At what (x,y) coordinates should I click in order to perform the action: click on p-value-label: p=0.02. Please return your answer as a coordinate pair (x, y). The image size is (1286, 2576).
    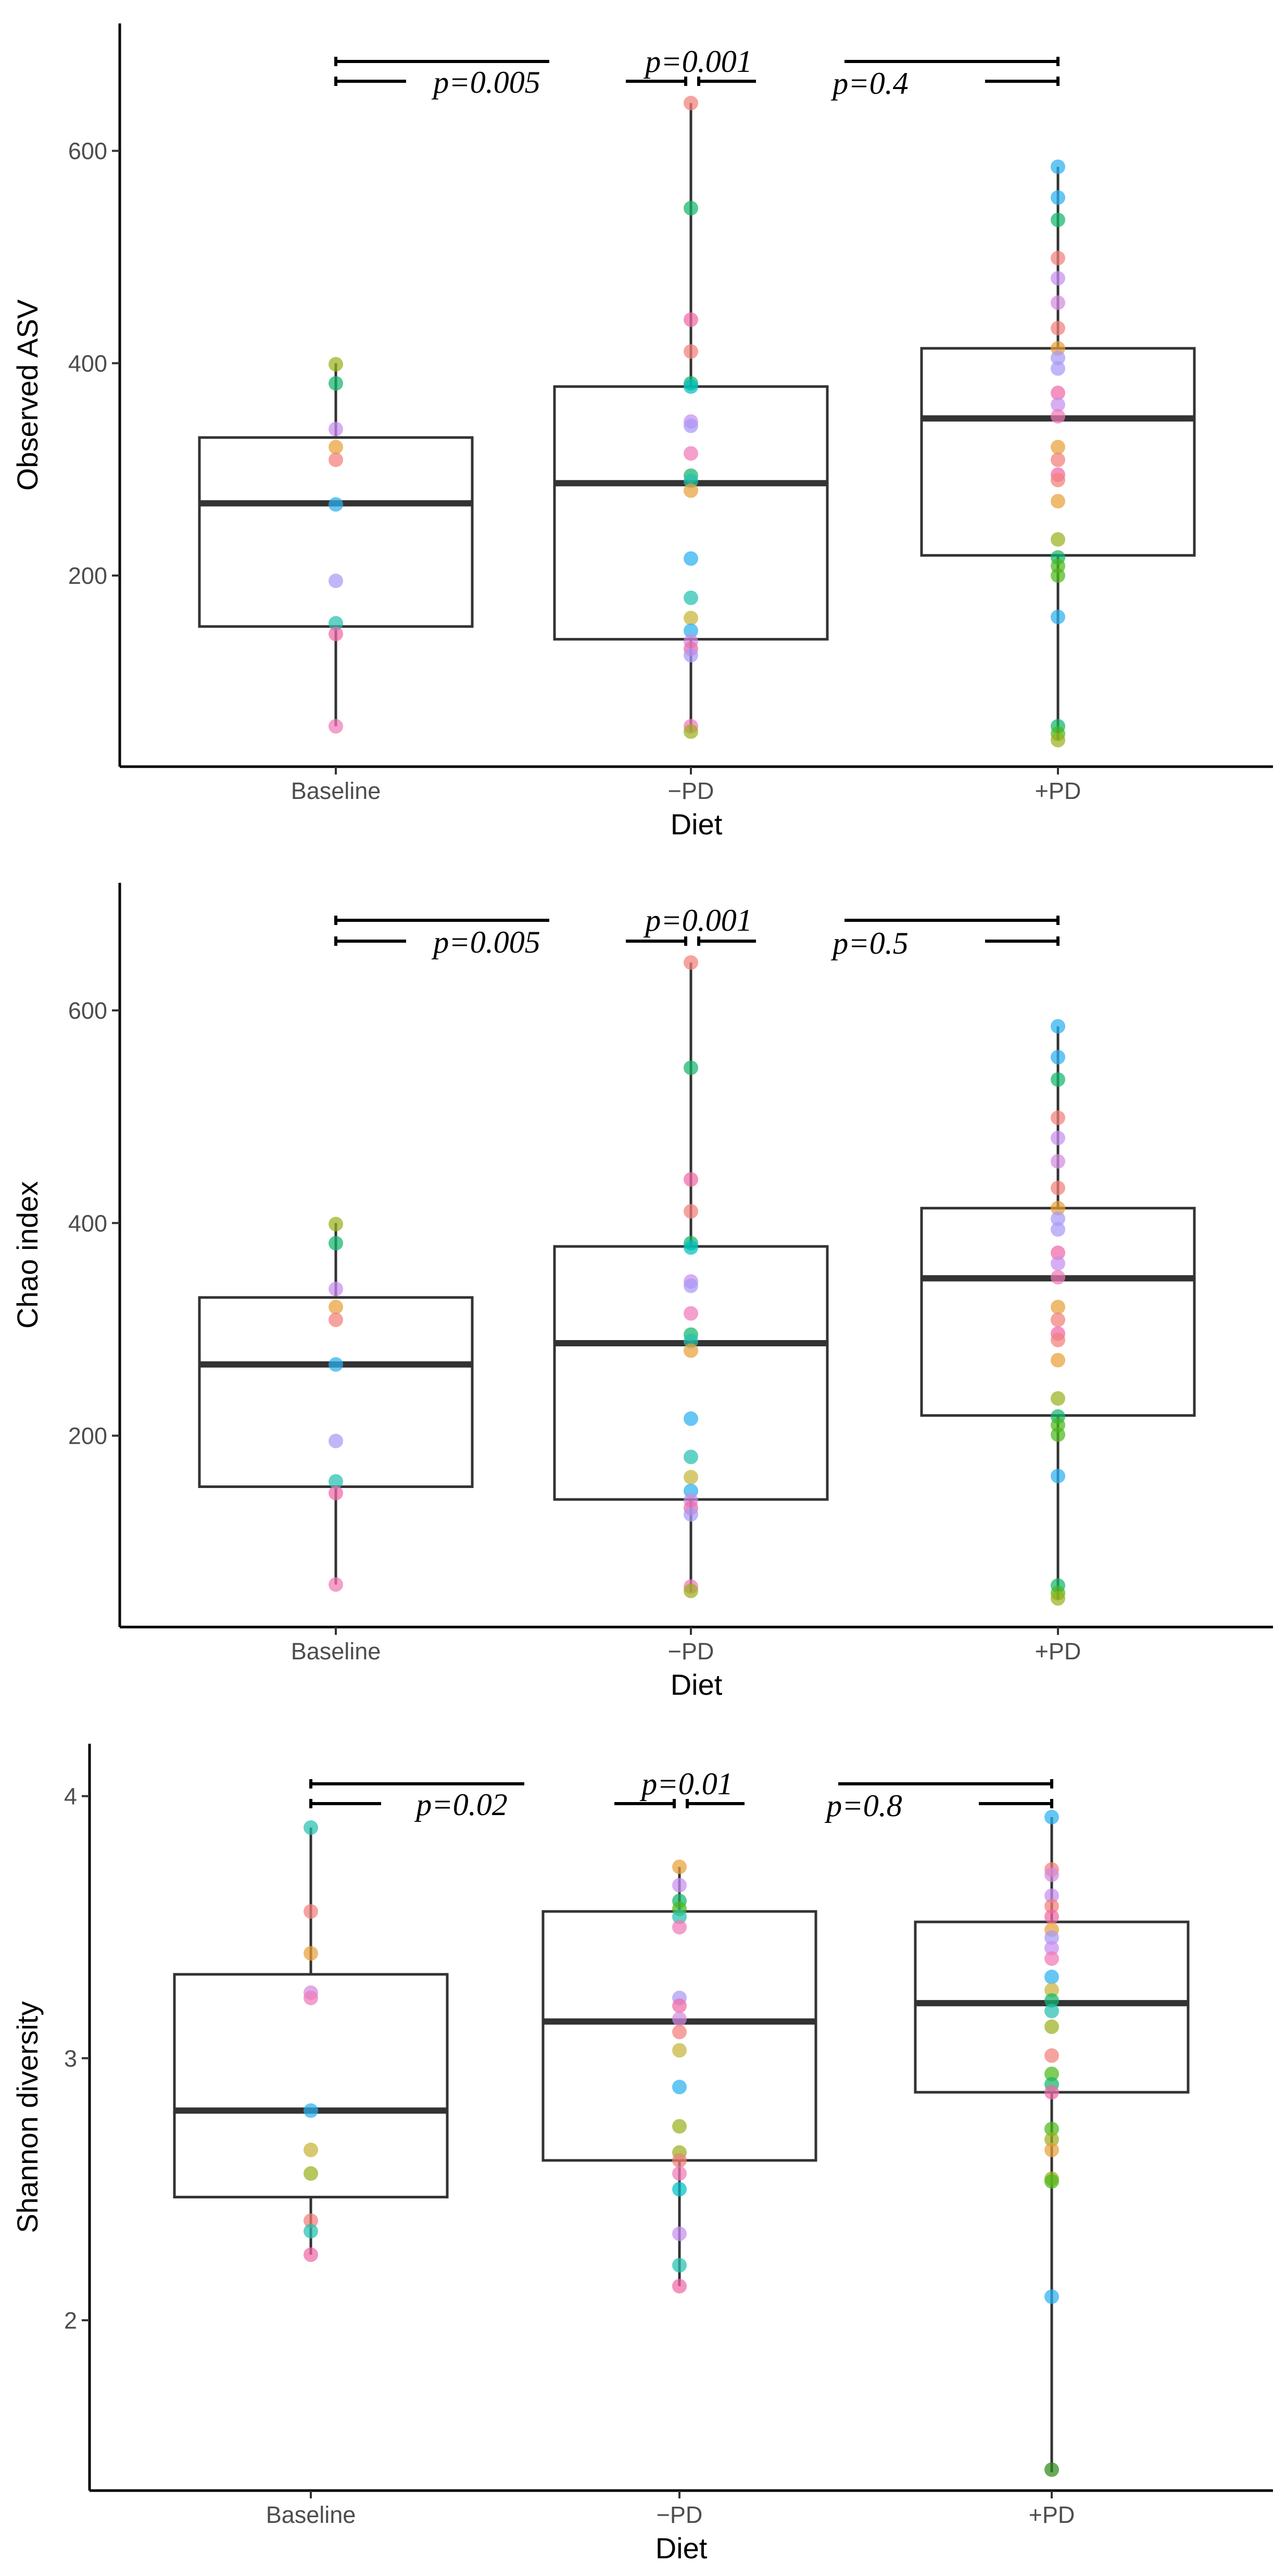
    Looking at the image, I should click on (461, 1804).